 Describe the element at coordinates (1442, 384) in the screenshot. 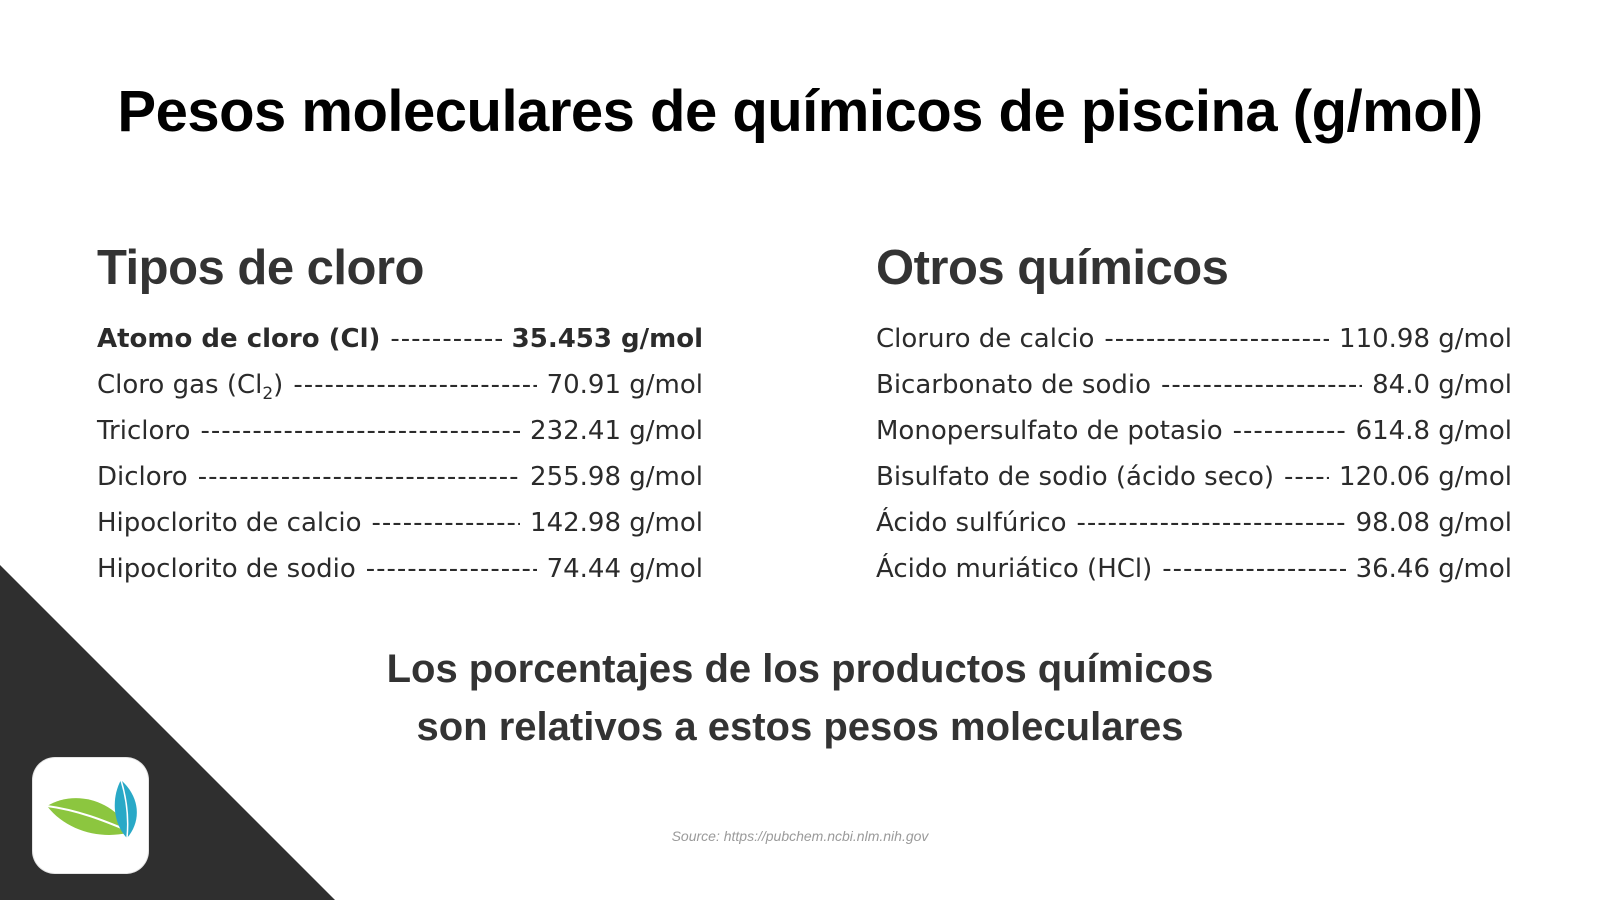

I see `item-value: 84.0 g/mol` at that location.